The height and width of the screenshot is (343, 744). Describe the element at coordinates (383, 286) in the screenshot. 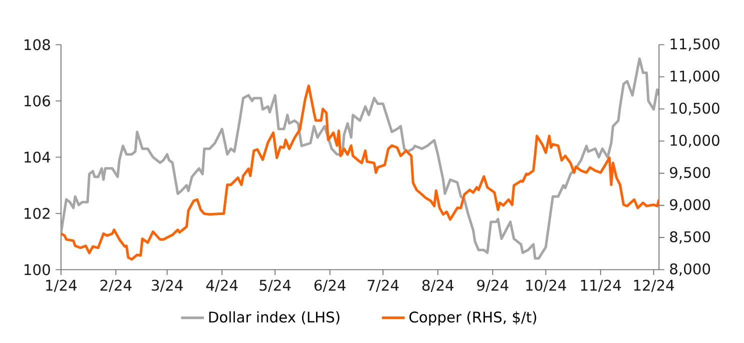

I see `x-tick-label: 7/24` at that location.